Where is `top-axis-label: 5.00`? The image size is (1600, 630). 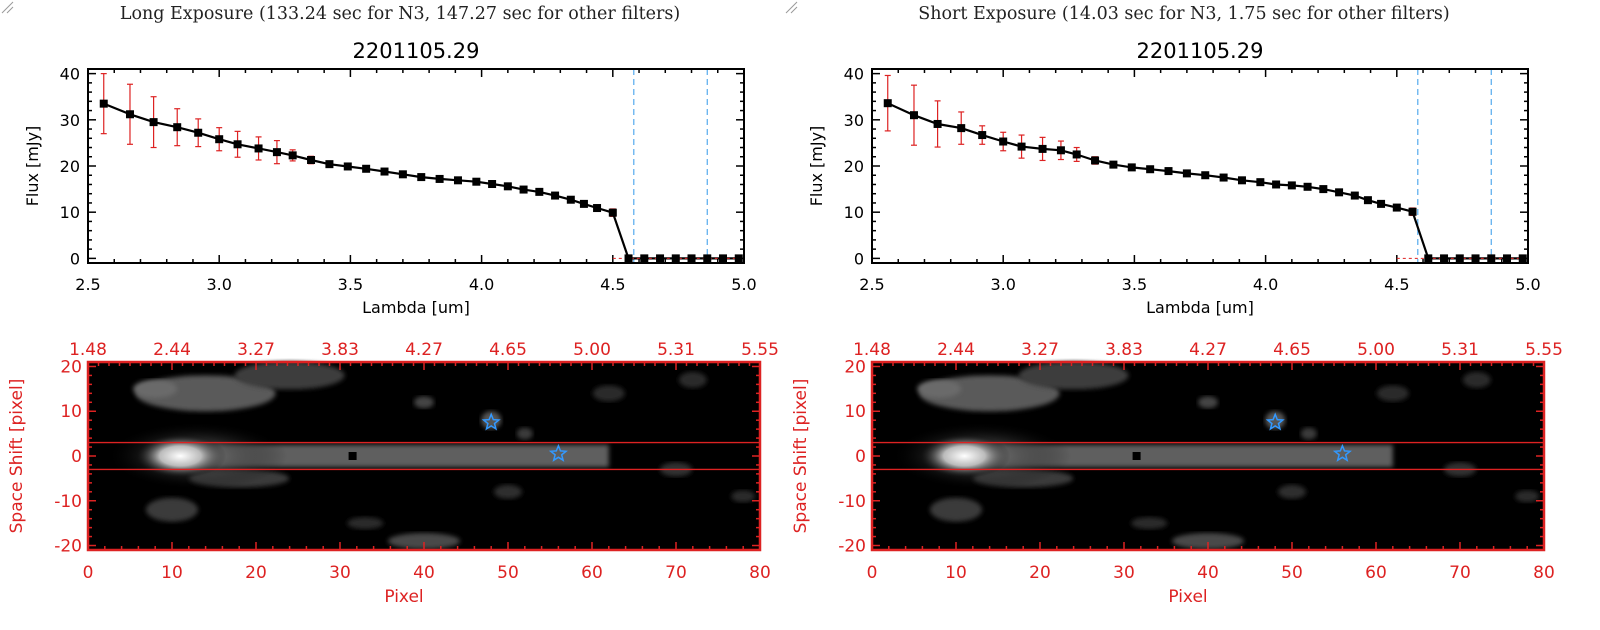
top-axis-label: 5.00 is located at coordinates (592, 350).